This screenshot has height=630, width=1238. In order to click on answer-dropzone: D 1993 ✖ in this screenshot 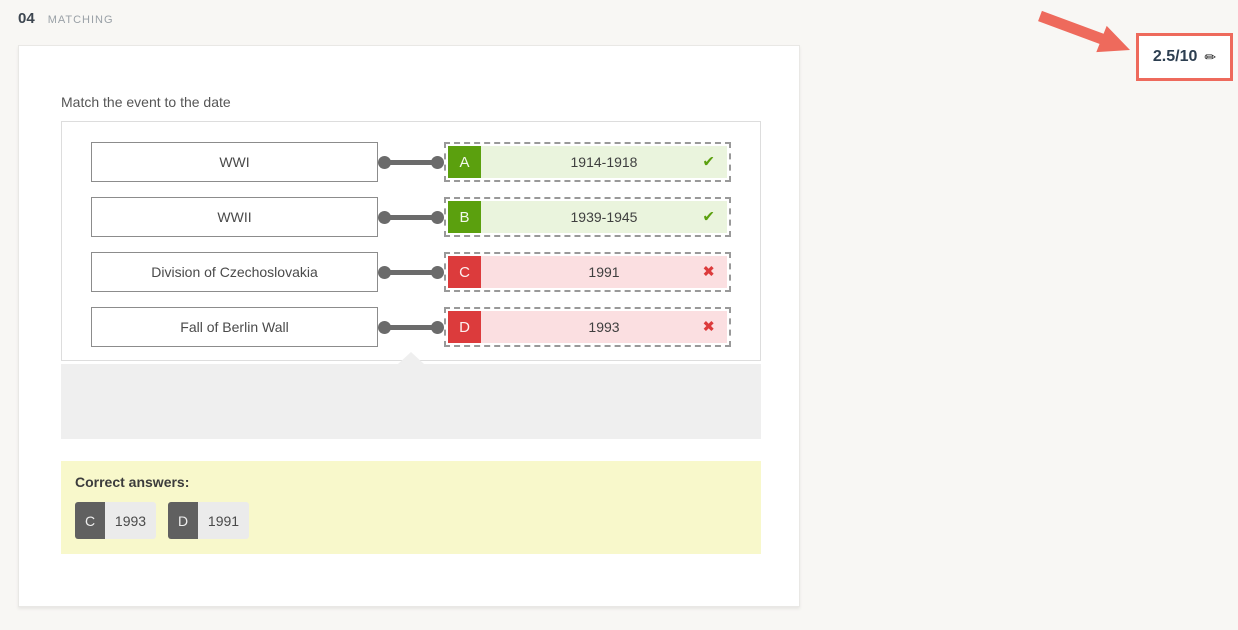, I will do `click(587, 327)`.